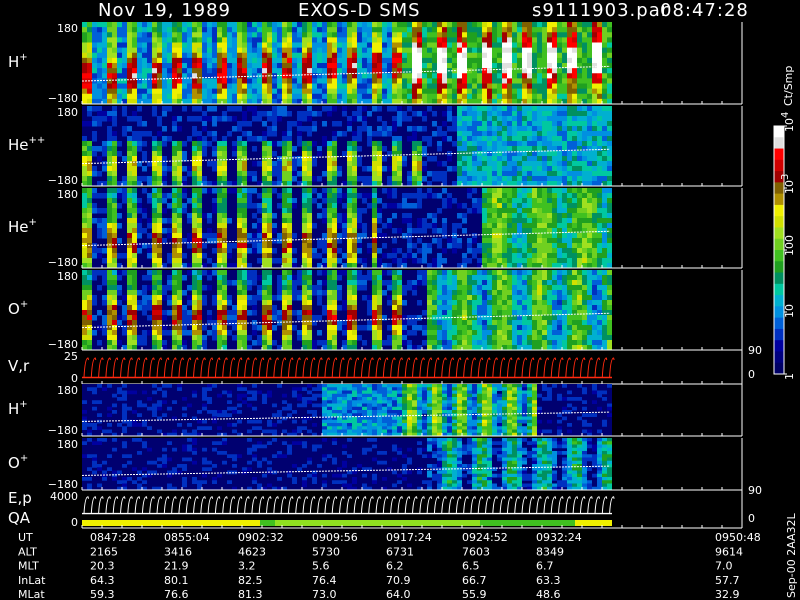 The height and width of the screenshot is (600, 800). Describe the element at coordinates (18, 61) in the screenshot. I see `panel-label-0: H+` at that location.